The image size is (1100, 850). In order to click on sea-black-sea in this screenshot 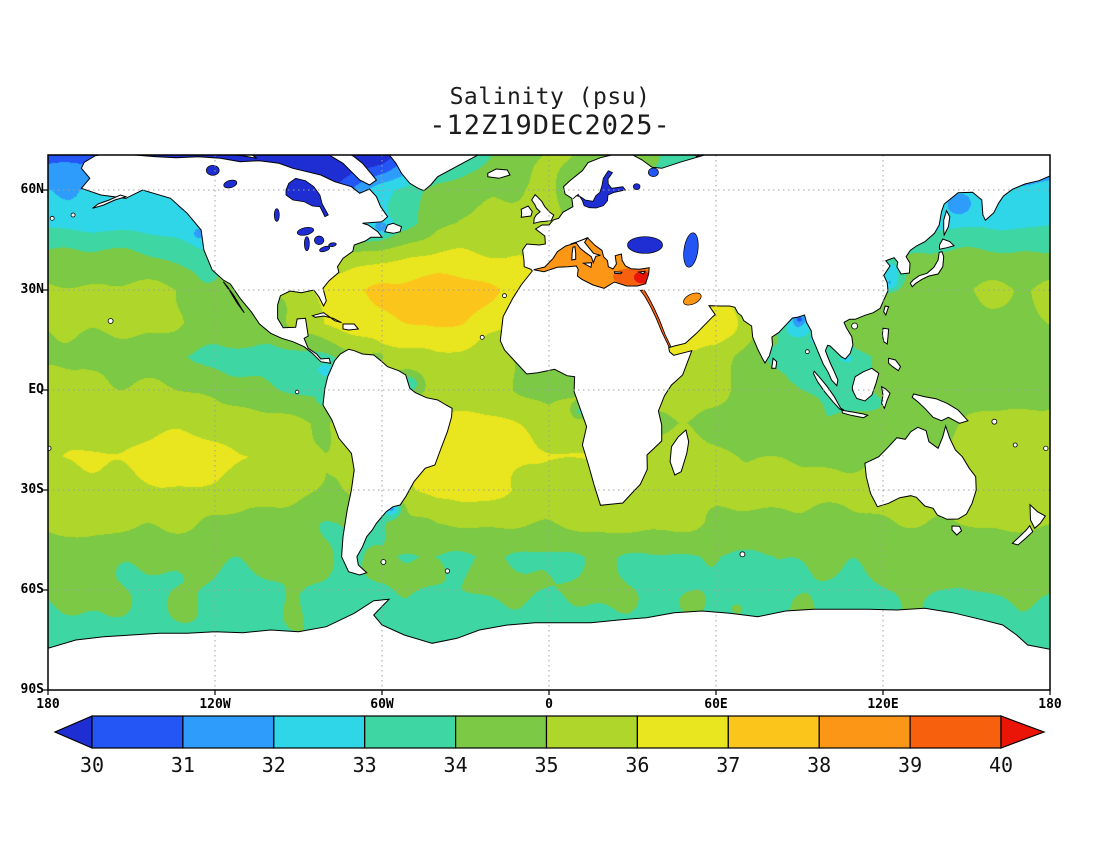, I will do `click(645, 245)`.